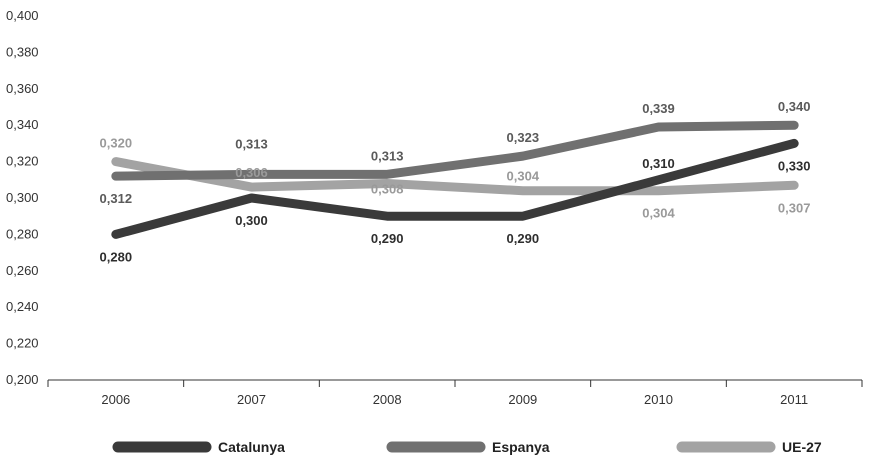 The height and width of the screenshot is (458, 879). I want to click on legend-label: Espanya, so click(521, 447).